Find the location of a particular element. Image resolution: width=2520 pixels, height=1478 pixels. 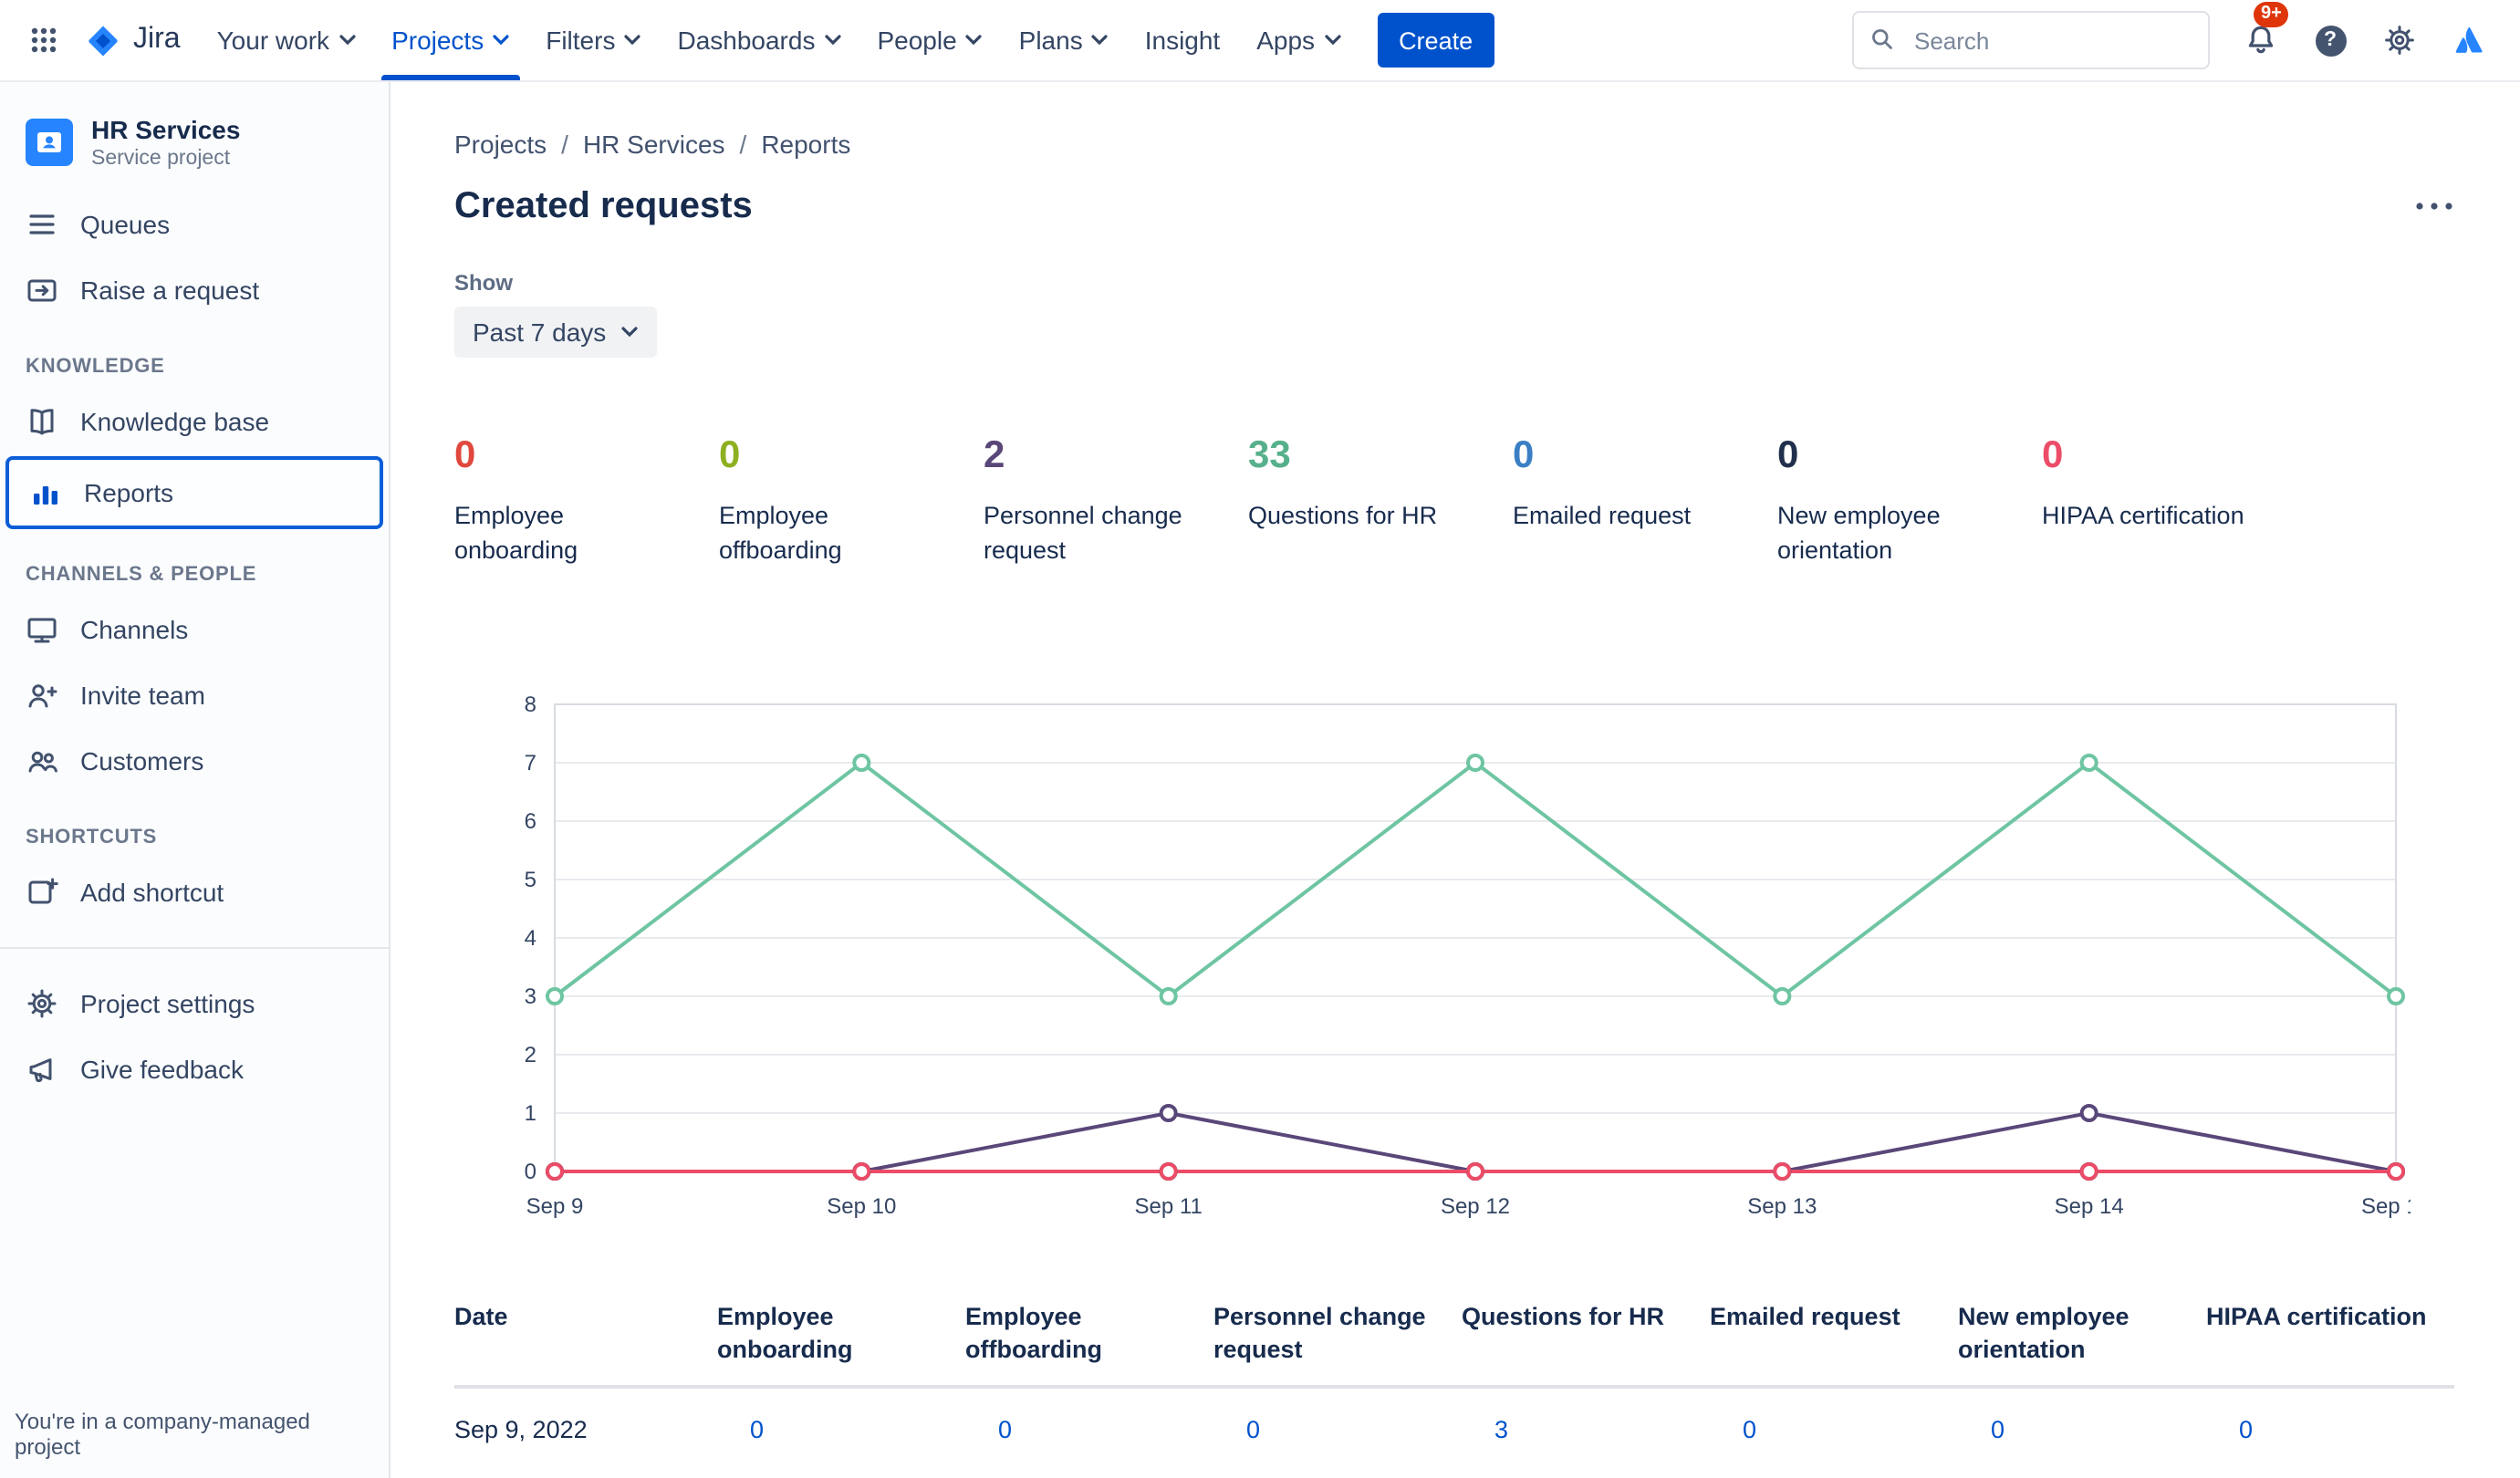

svg-text: 5 is located at coordinates (530, 880).